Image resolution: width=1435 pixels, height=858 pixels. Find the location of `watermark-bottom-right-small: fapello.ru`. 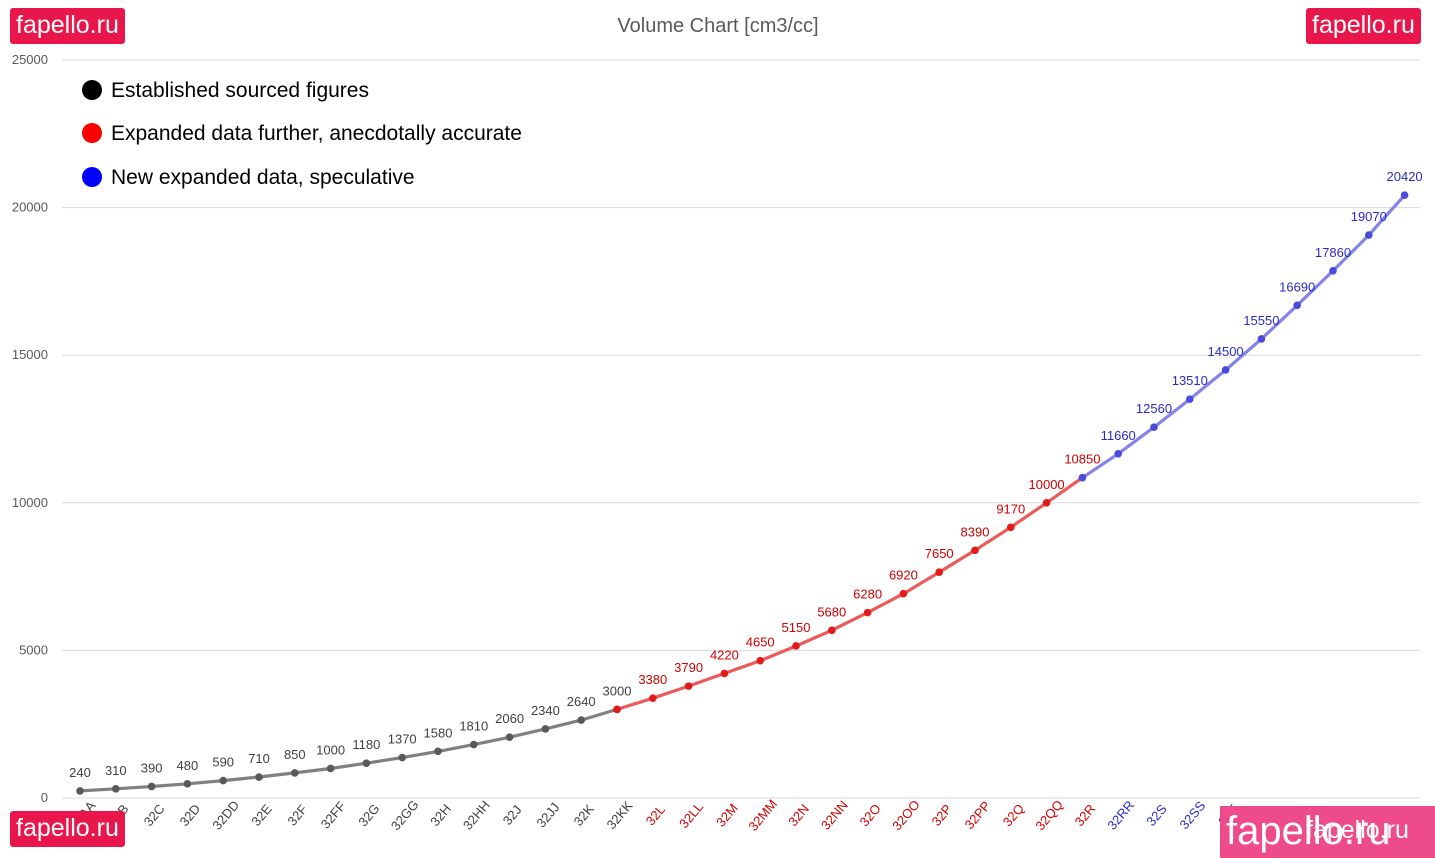

watermark-bottom-right-small: fapello.ru is located at coordinates (1357, 830).